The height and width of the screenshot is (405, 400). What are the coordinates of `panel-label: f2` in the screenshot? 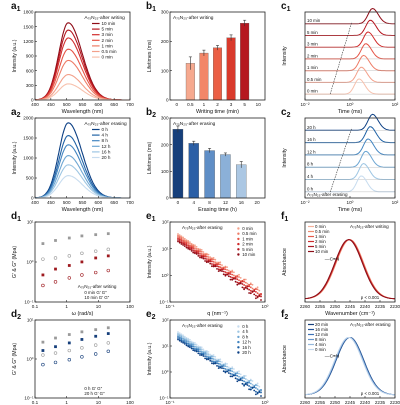 It's located at (284, 315).